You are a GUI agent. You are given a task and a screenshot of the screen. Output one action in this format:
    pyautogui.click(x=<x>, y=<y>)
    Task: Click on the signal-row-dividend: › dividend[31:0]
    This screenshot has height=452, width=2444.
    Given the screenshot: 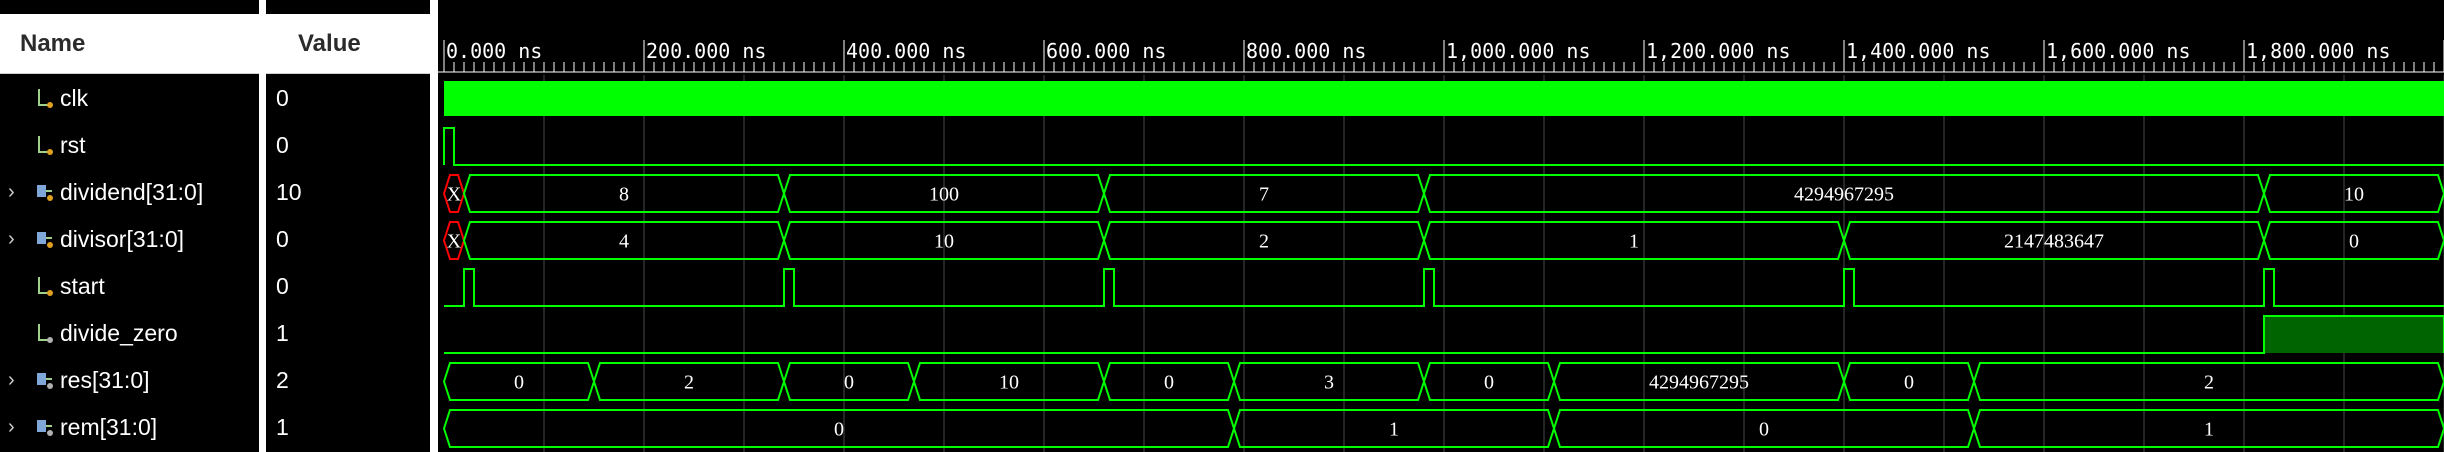 What is the action you would take?
    pyautogui.click(x=129, y=192)
    